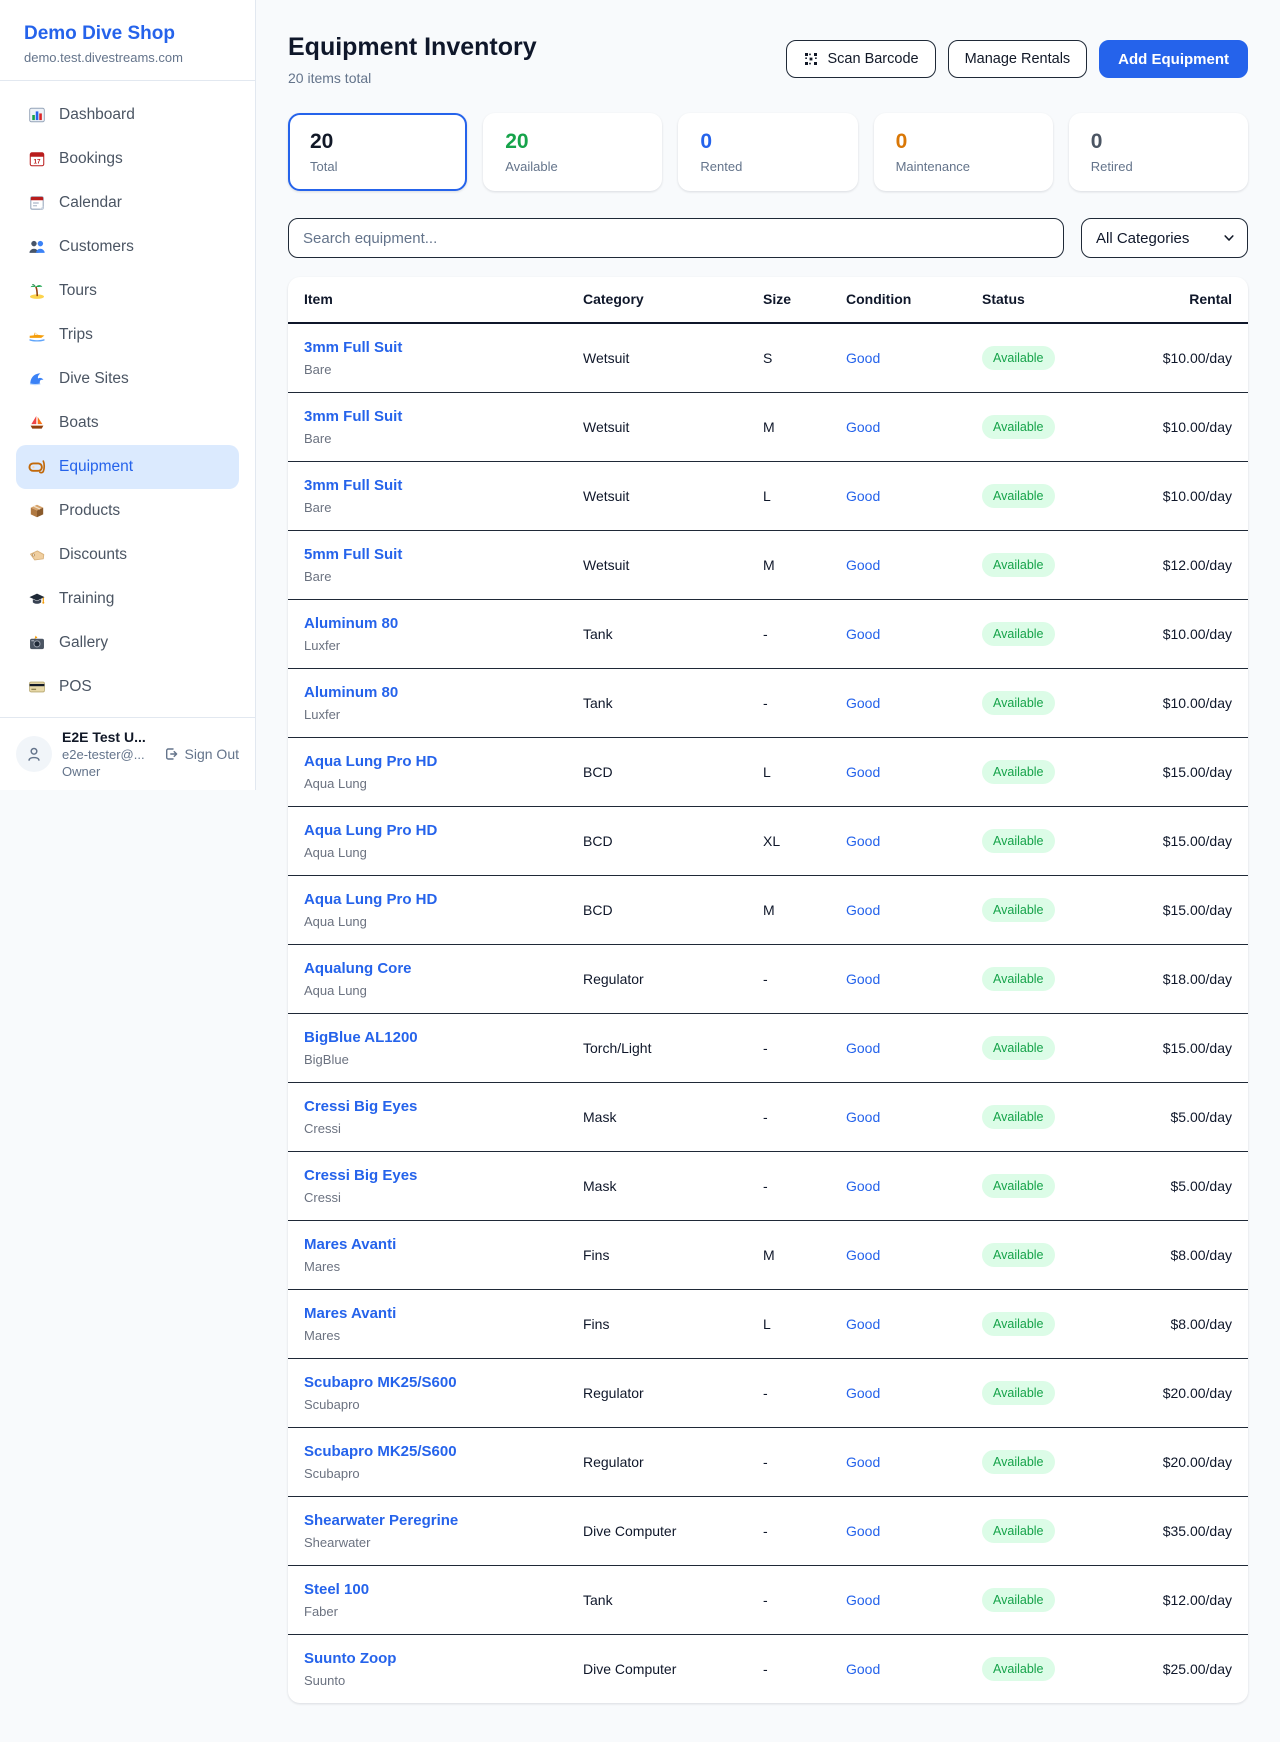  Describe the element at coordinates (324, 166) in the screenshot. I see `stat-label: Total` at that location.